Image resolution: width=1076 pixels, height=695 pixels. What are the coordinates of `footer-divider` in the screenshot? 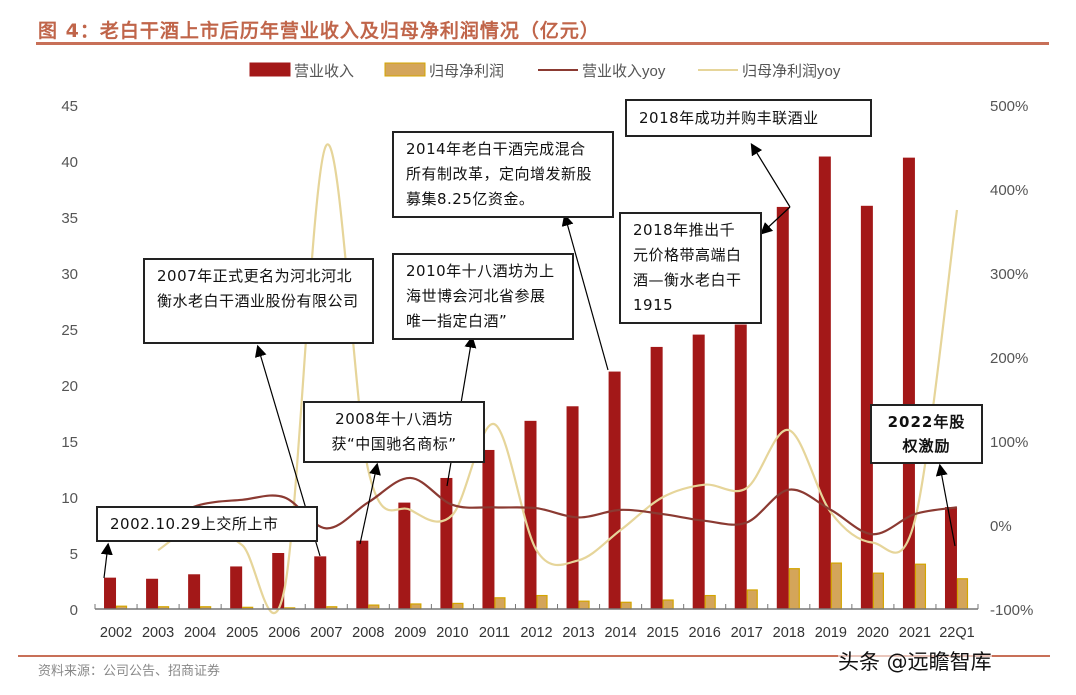 It's located at (534, 656).